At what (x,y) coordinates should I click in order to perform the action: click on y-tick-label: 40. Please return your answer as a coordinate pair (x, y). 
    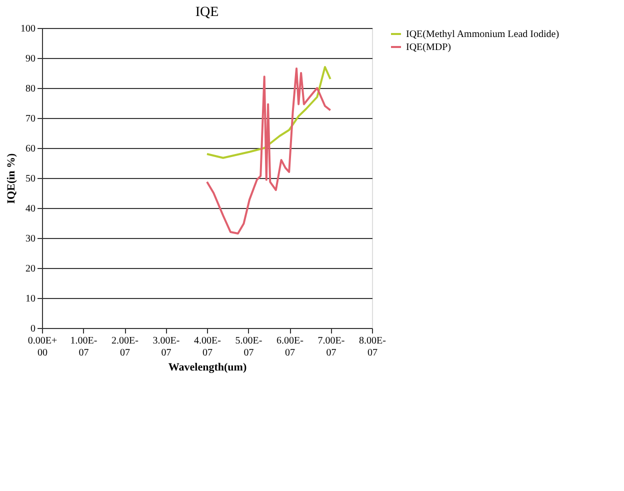
    Looking at the image, I should click on (31, 209).